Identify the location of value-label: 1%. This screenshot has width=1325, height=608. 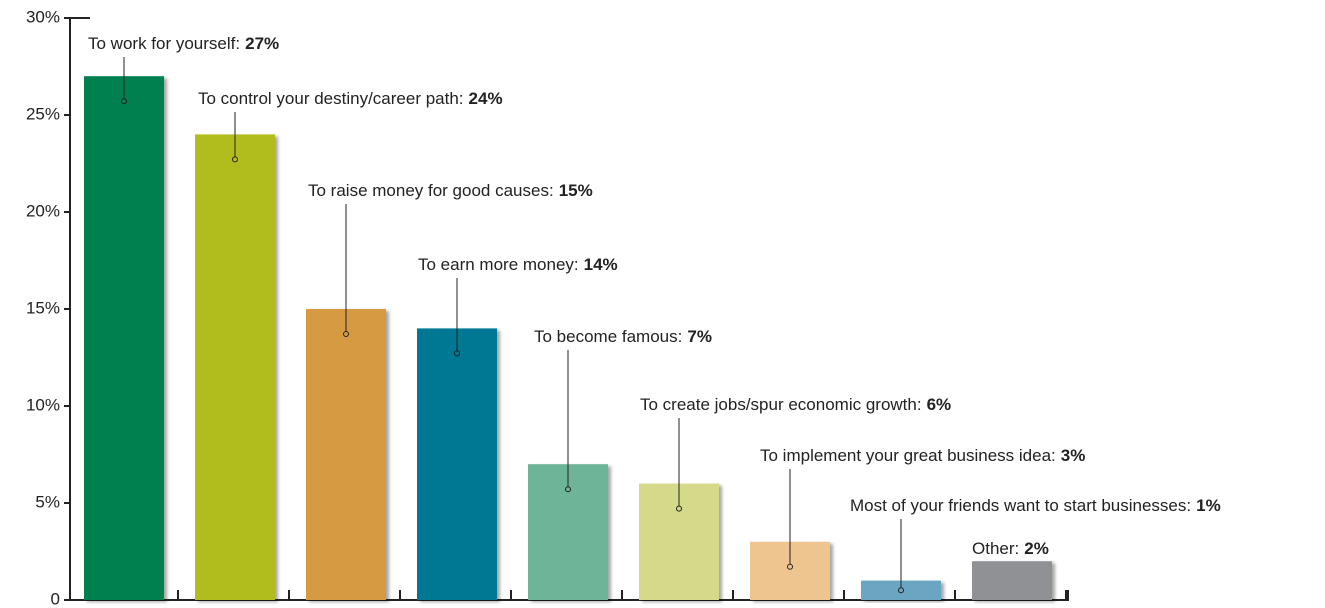
(1208, 505).